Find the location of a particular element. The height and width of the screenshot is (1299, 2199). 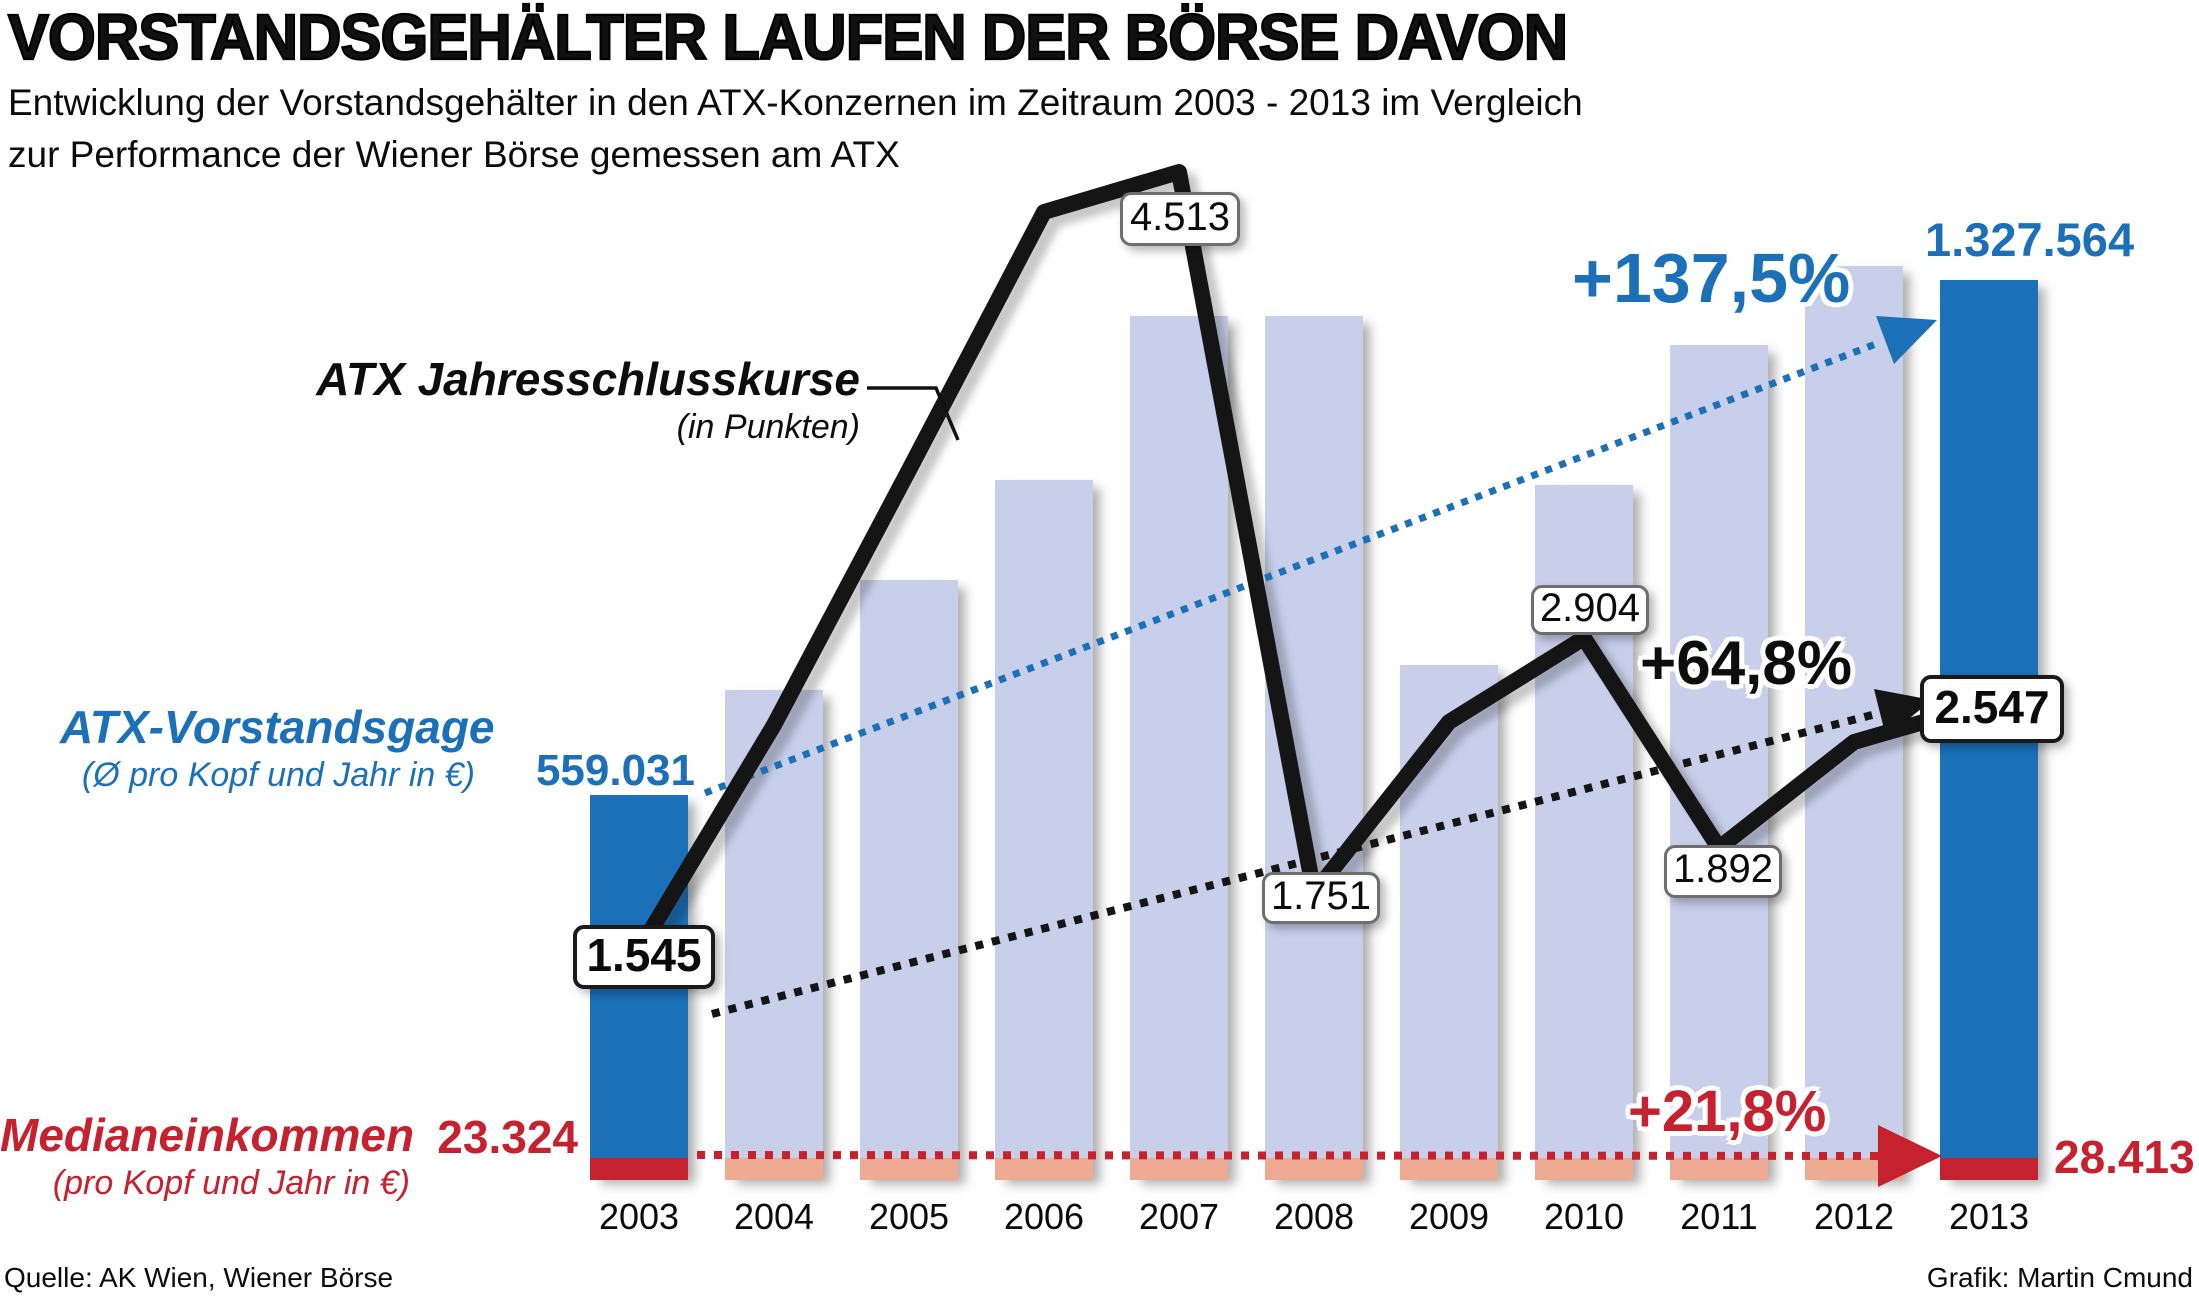

atx-change-label: +64,8% is located at coordinates (1746, 663).